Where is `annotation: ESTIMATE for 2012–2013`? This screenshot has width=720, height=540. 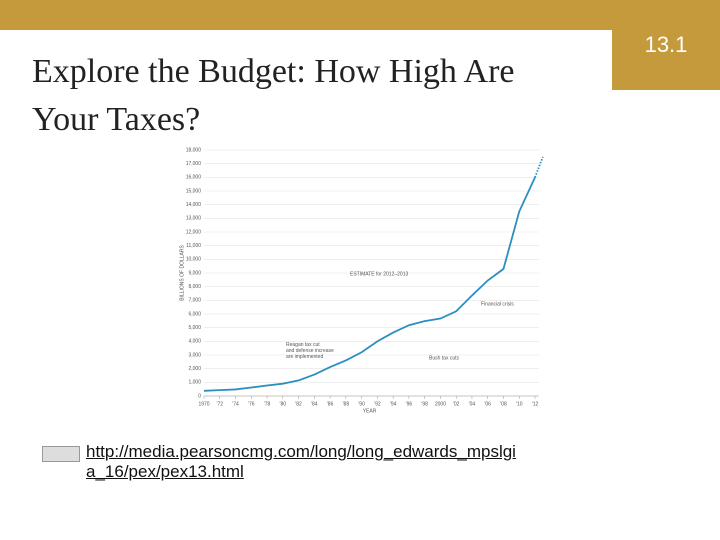 annotation: ESTIMATE for 2012–2013 is located at coordinates (379, 274).